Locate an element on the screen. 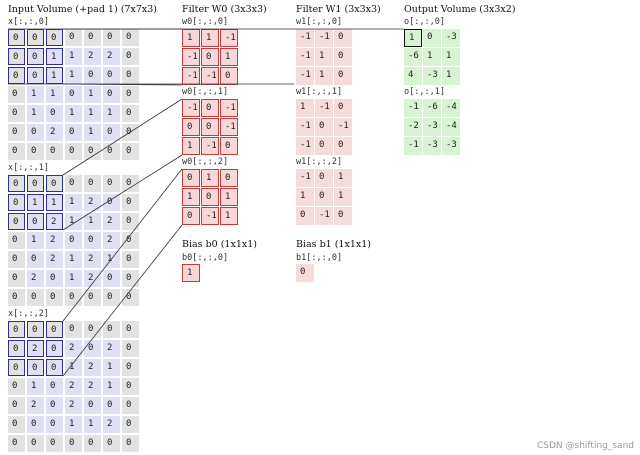 The image size is (640, 455). bias-b0-label: b0[:,:,0] is located at coordinates (205, 258).